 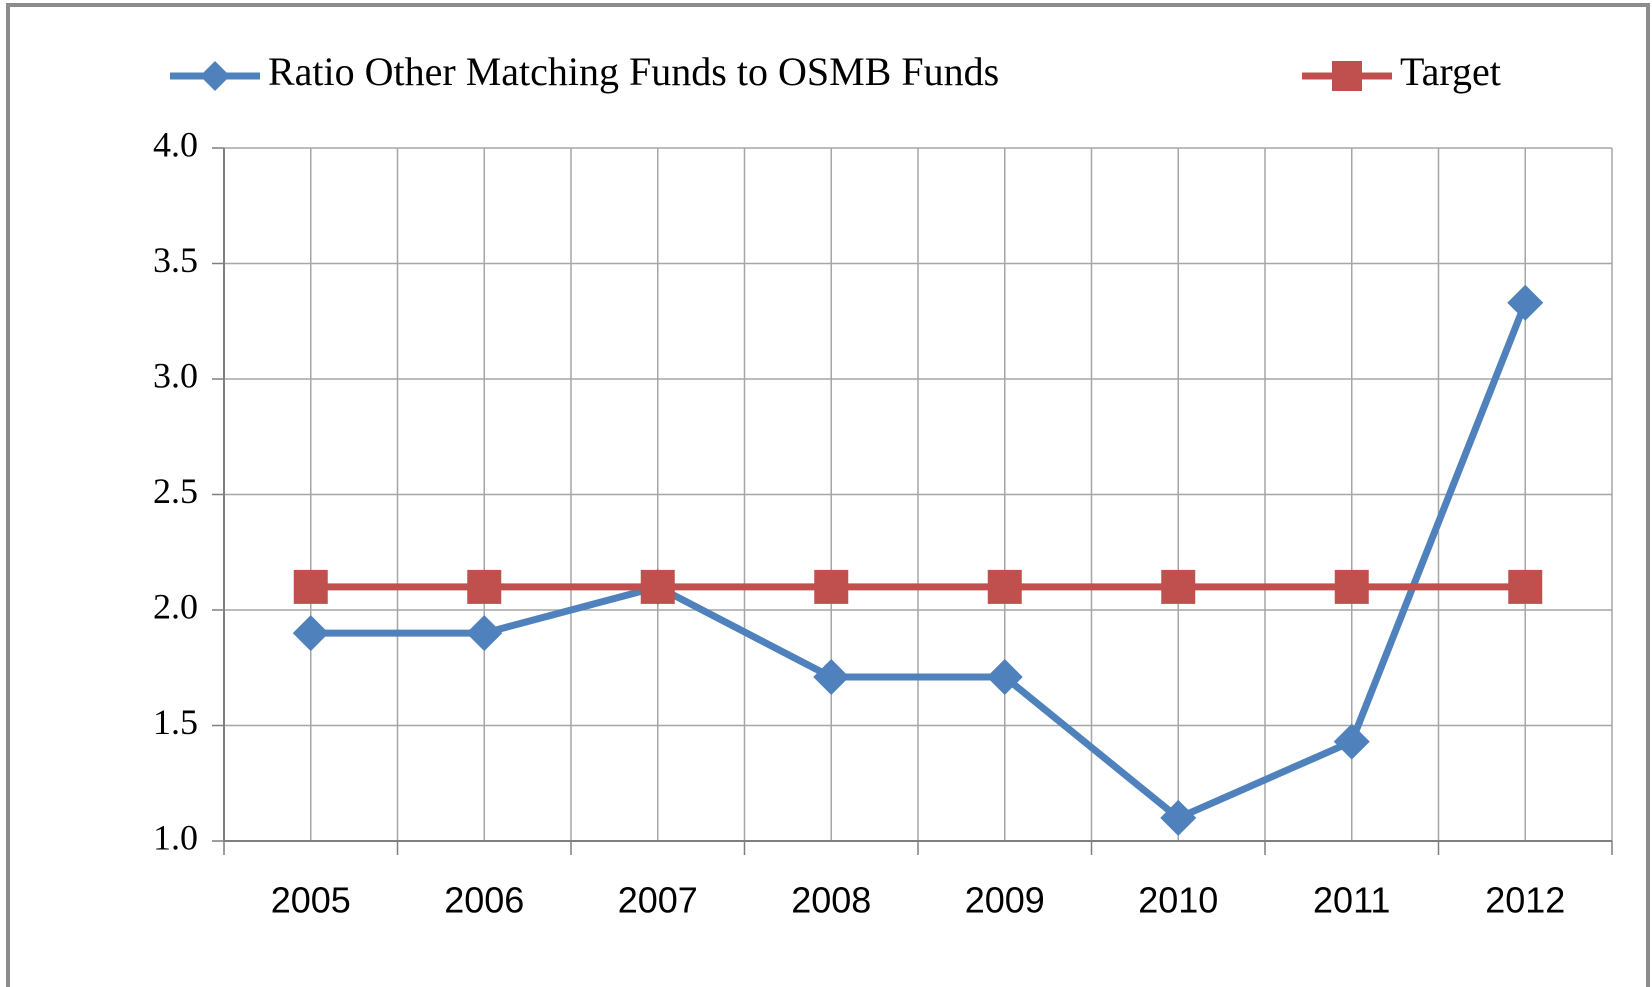 I want to click on x-tick-label: 2006, so click(x=484, y=900).